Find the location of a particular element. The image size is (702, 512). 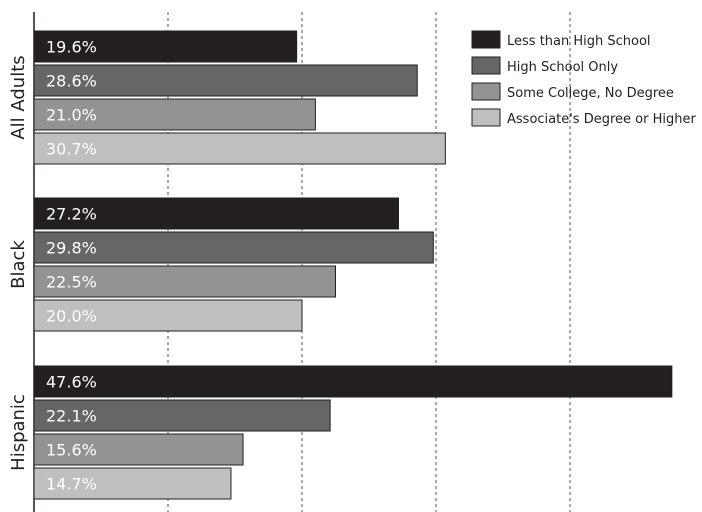

legend-swatch-less-than-high-school is located at coordinates (486, 39).